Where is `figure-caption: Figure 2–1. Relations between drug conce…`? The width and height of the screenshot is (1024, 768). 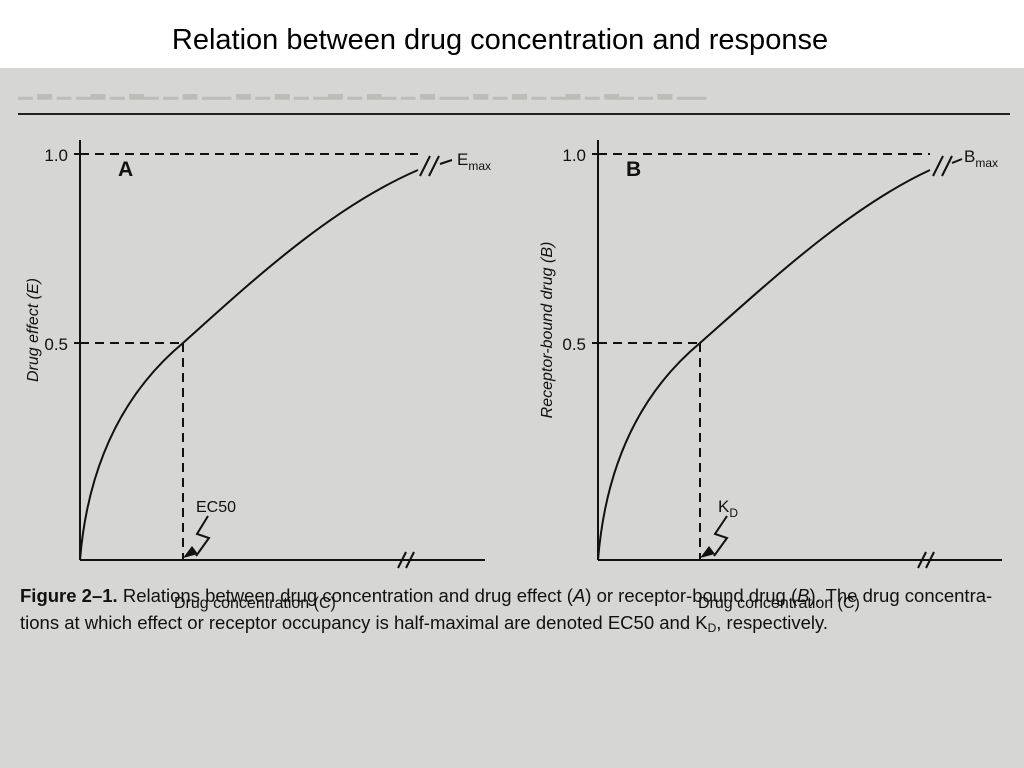
figure-caption: Figure 2–1. Relations between drug conce… is located at coordinates (515, 612).